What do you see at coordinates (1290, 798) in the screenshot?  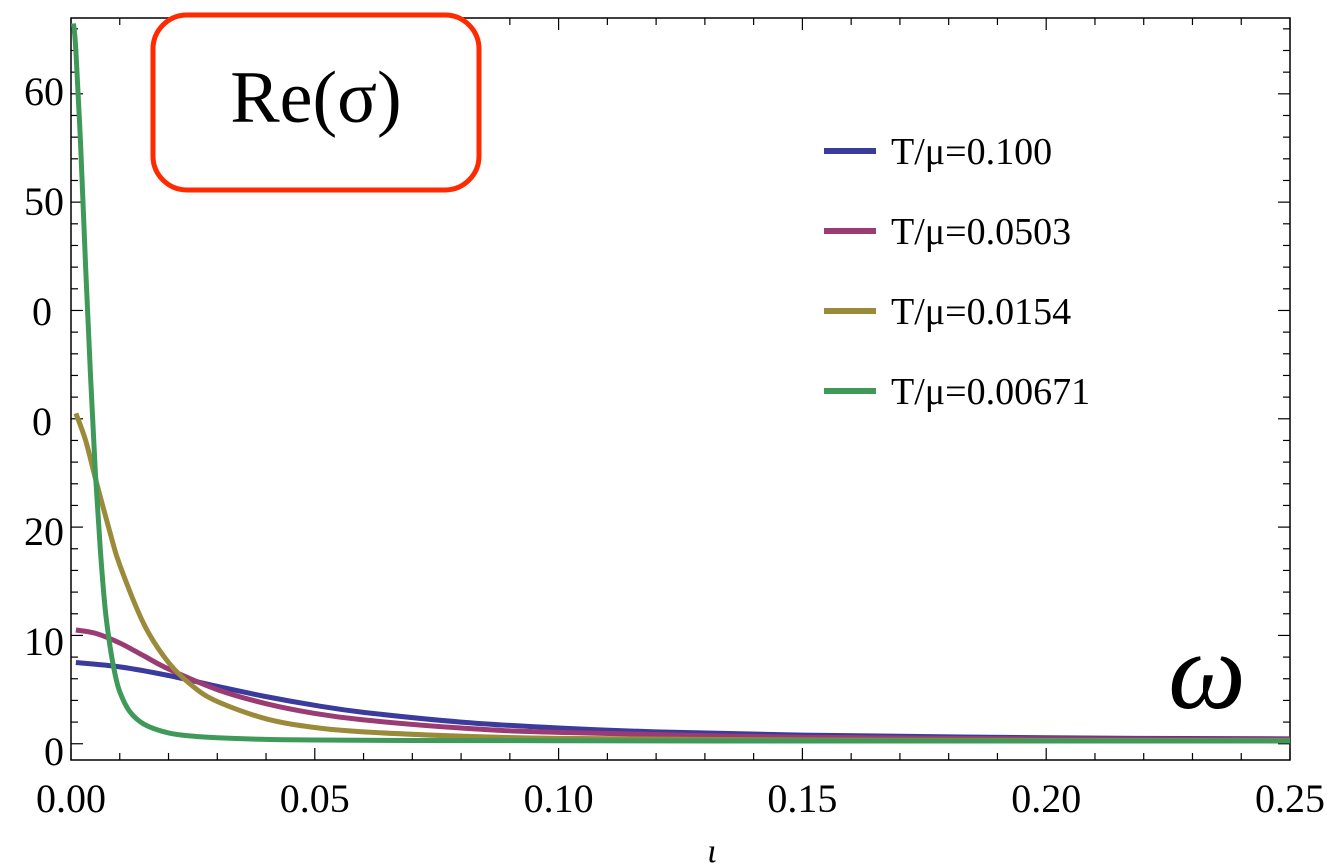 I see `x-tick-label: 0.25` at bounding box center [1290, 798].